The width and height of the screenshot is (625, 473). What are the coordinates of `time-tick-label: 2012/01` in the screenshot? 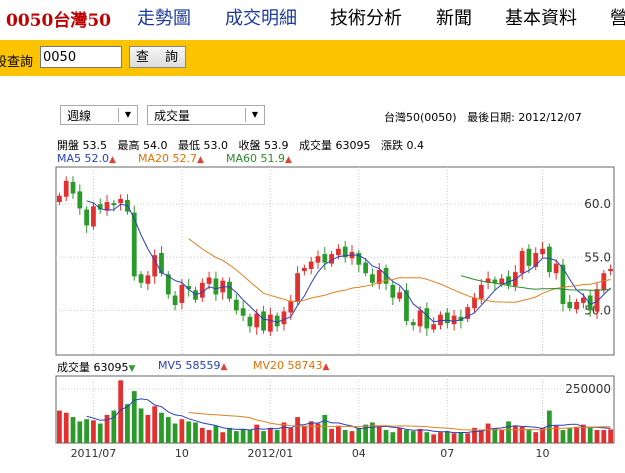 It's located at (271, 453).